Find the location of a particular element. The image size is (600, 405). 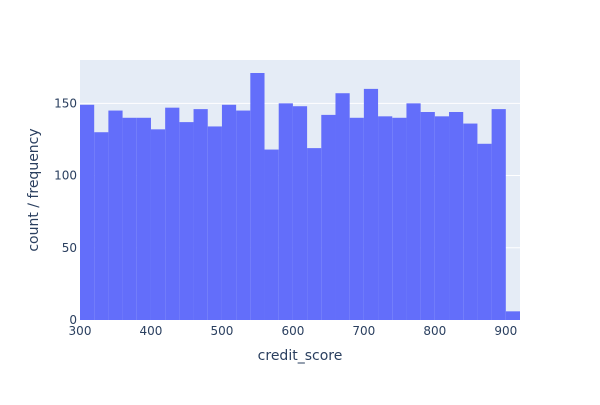

x-tick-label: 500 is located at coordinates (221, 331).